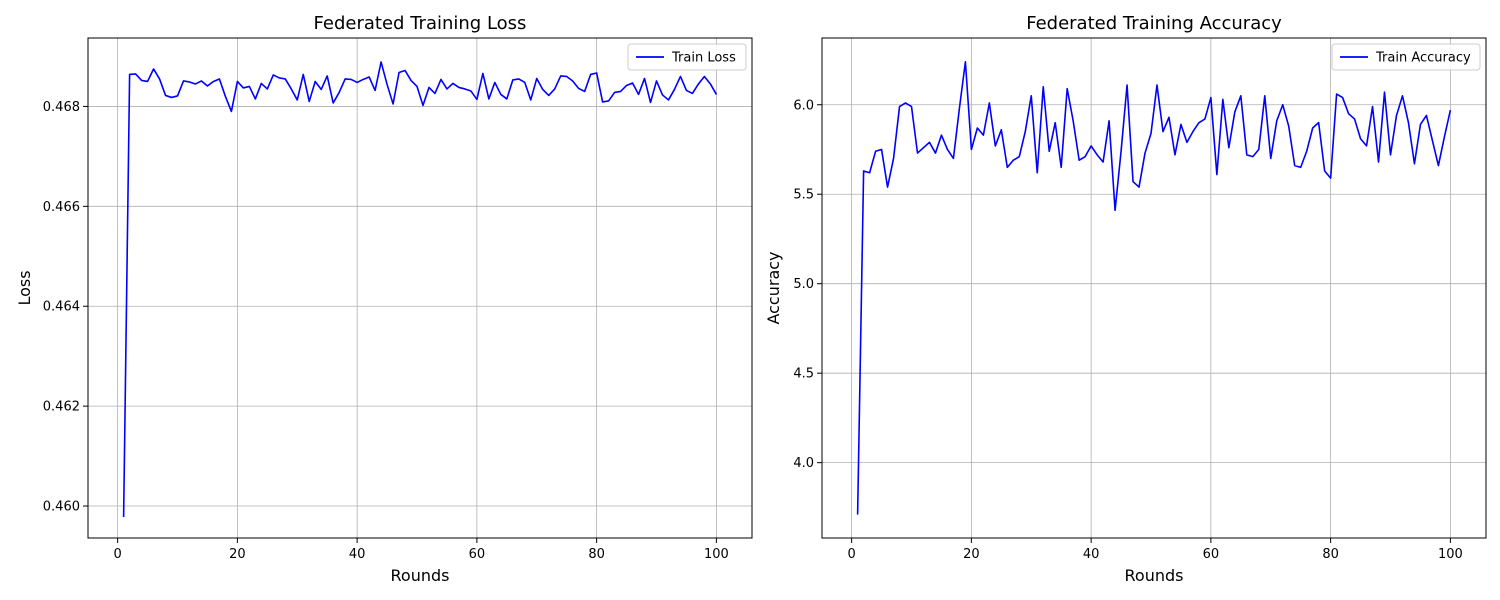  Describe the element at coordinates (61, 207) in the screenshot. I see `y-tick-label: 0.466` at that location.